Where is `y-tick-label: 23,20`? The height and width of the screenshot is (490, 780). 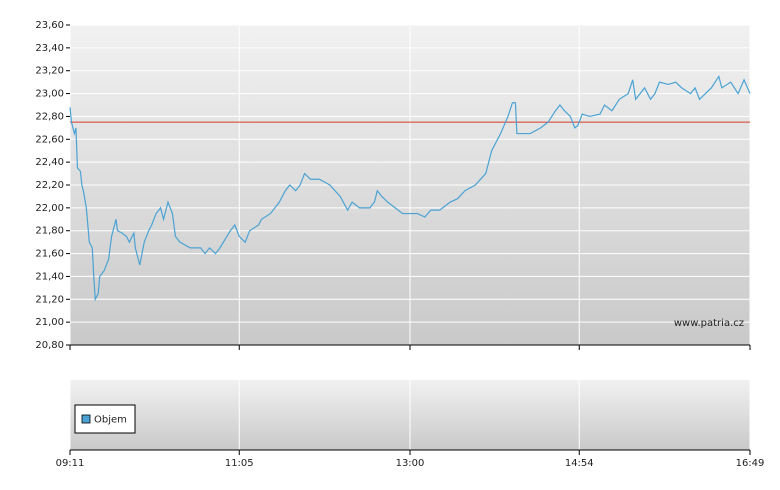 y-tick-label: 23,20 is located at coordinates (49, 71).